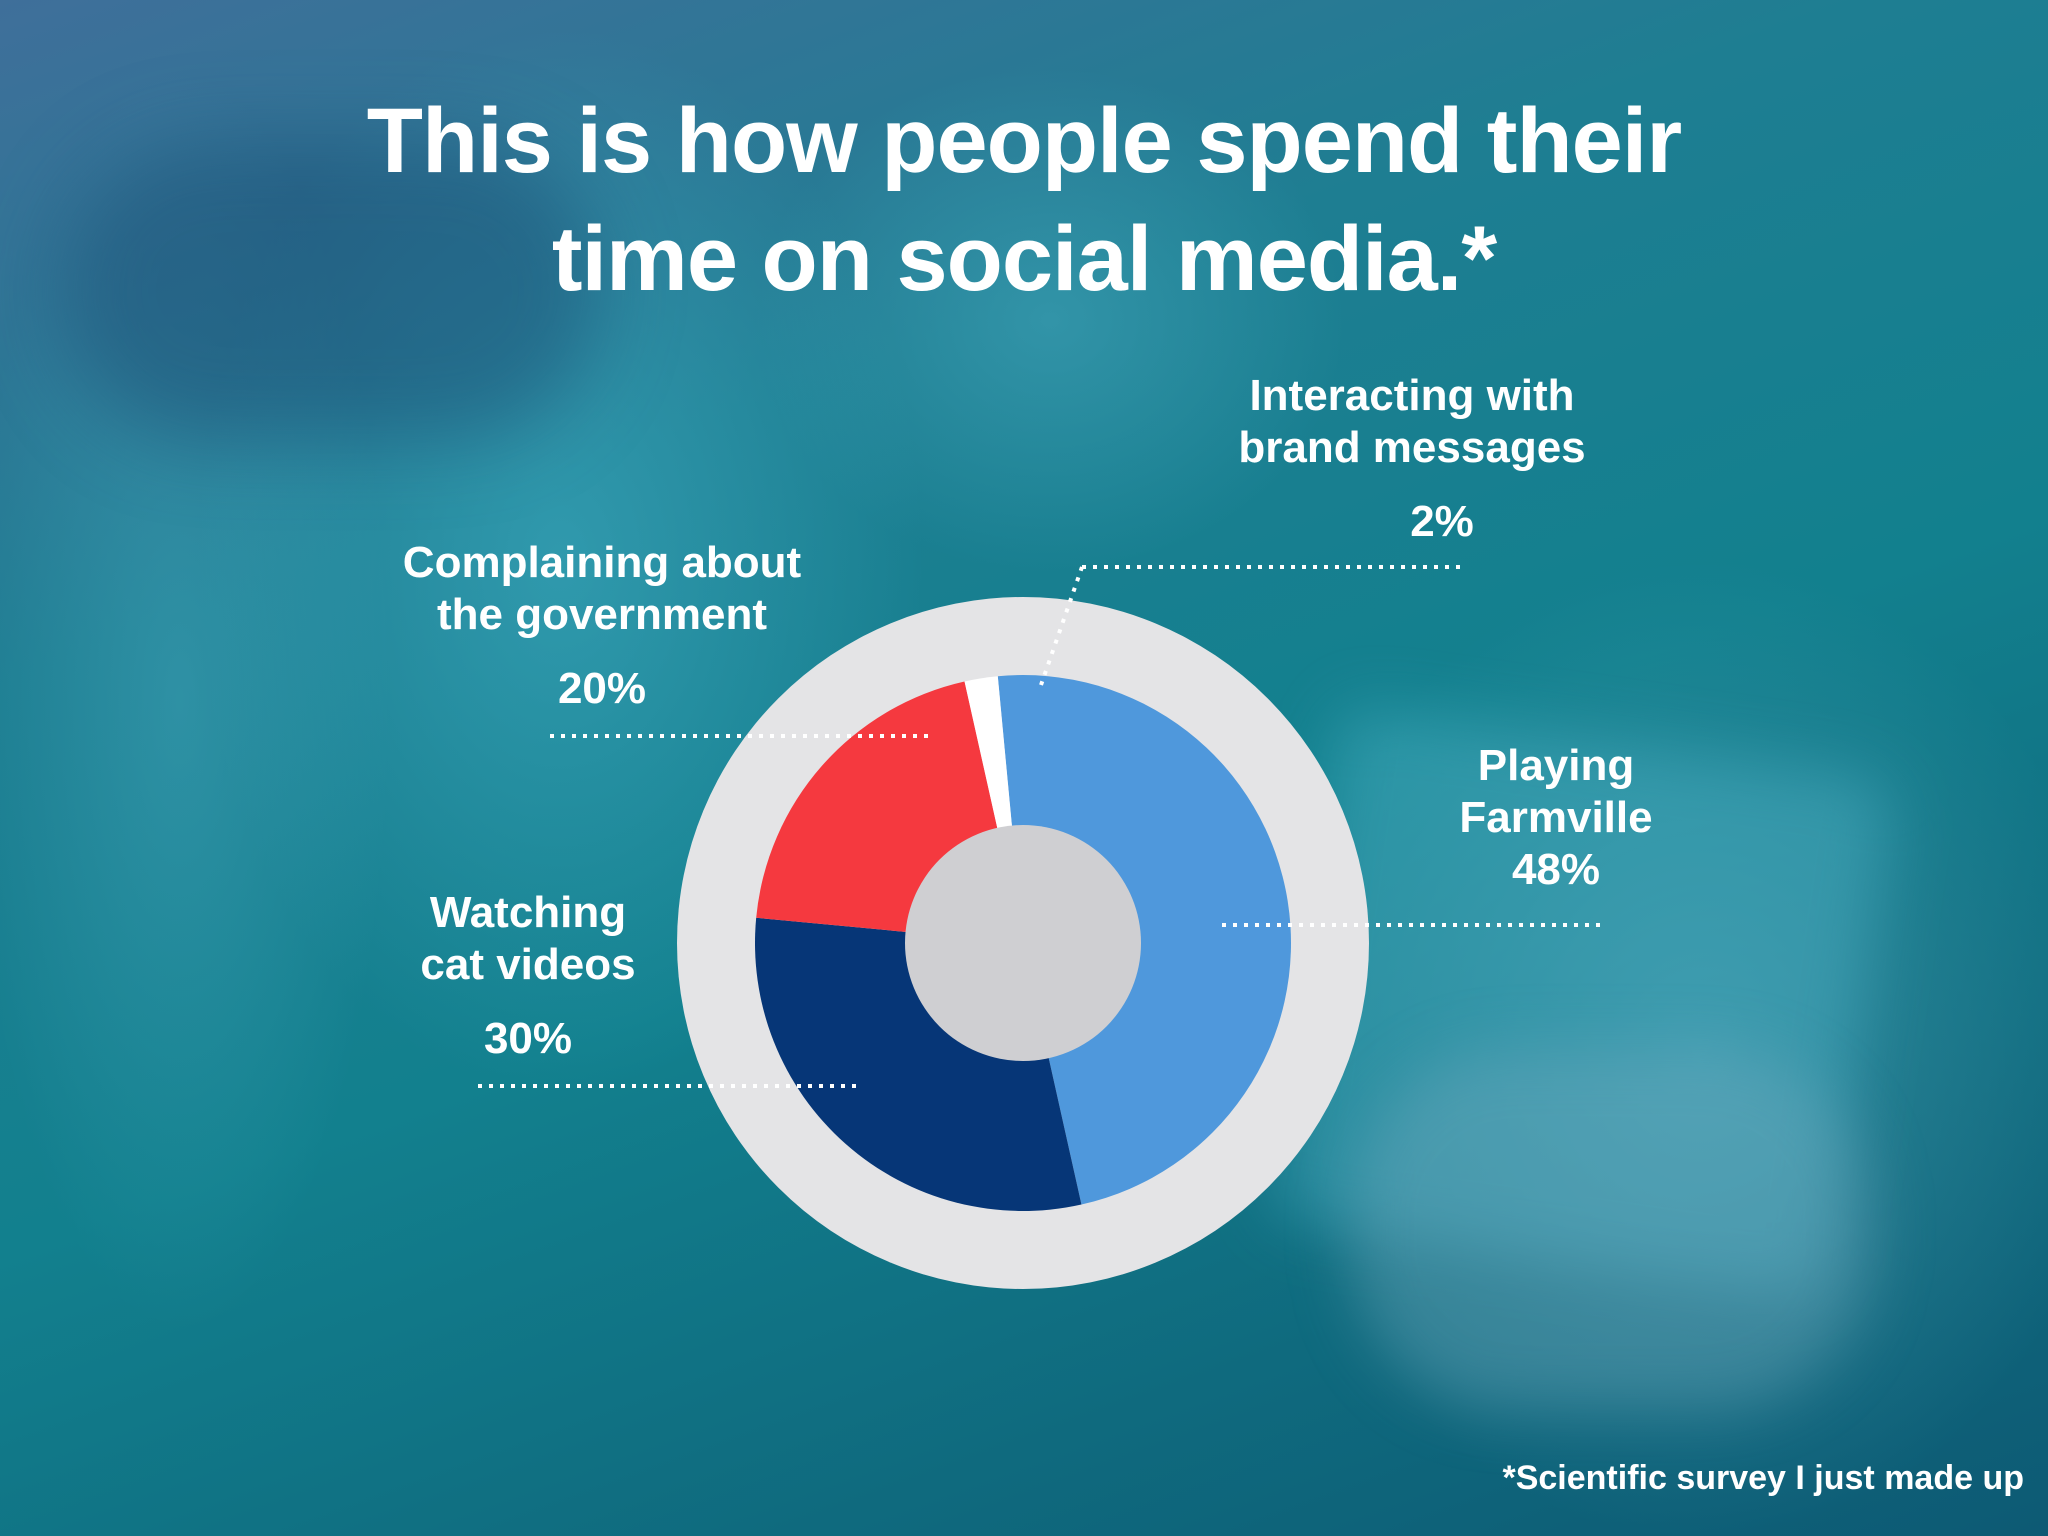  What do you see at coordinates (330, 290) in the screenshot?
I see `background-blur-shape` at bounding box center [330, 290].